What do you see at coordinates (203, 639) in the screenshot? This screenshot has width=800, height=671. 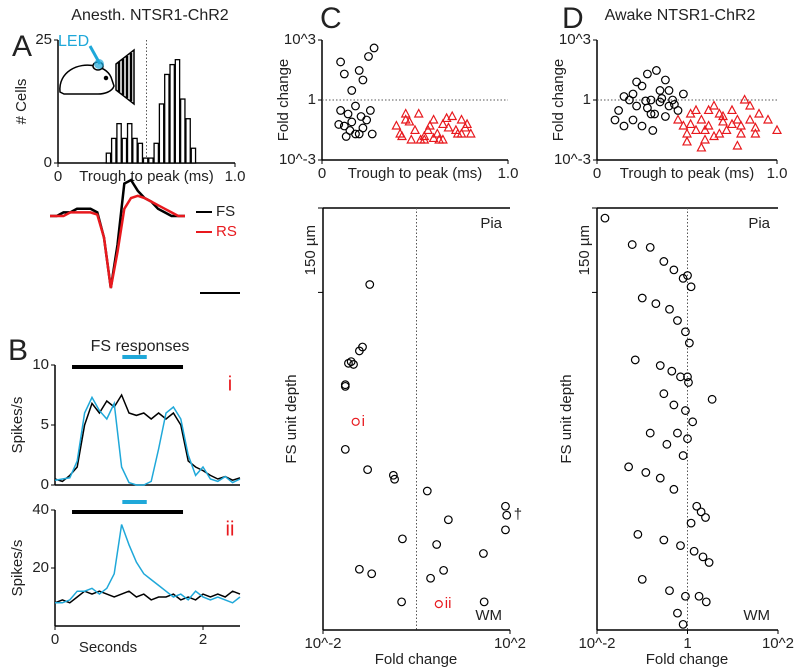 I see `x-tick-label: 2` at bounding box center [203, 639].